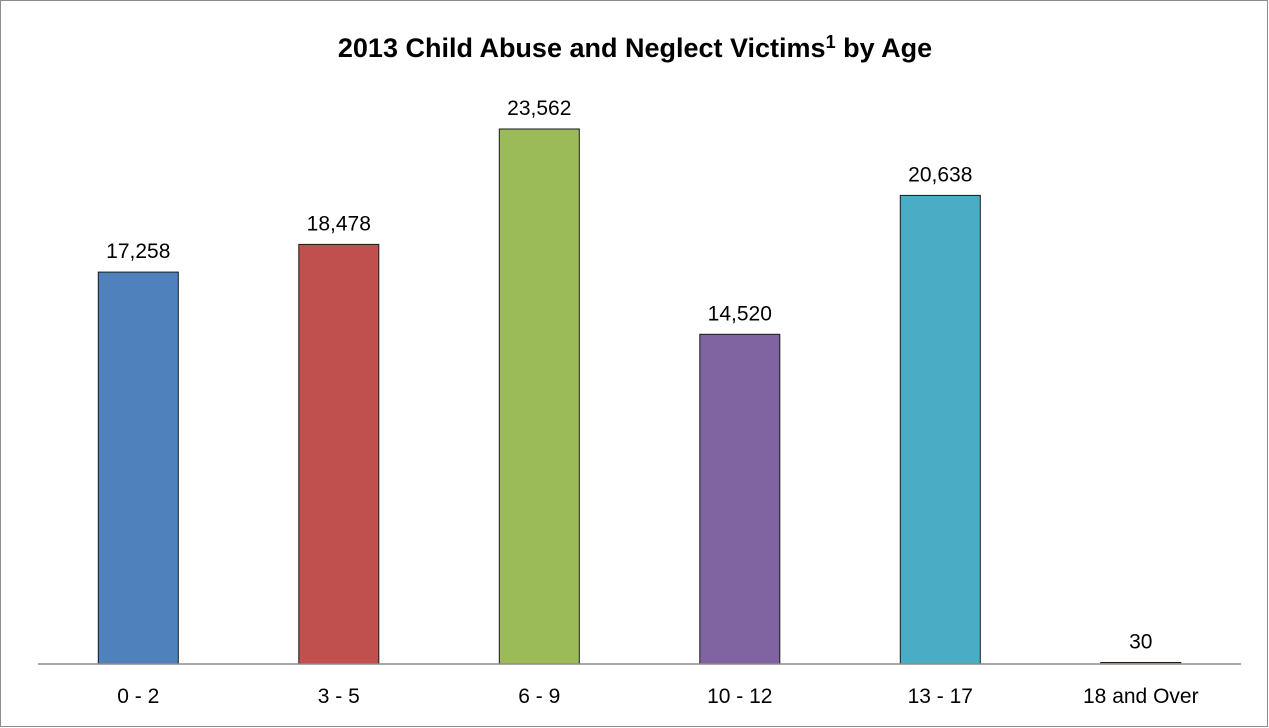 The width and height of the screenshot is (1269, 728). Describe the element at coordinates (539, 108) in the screenshot. I see `data-label-3: 23,562` at that location.